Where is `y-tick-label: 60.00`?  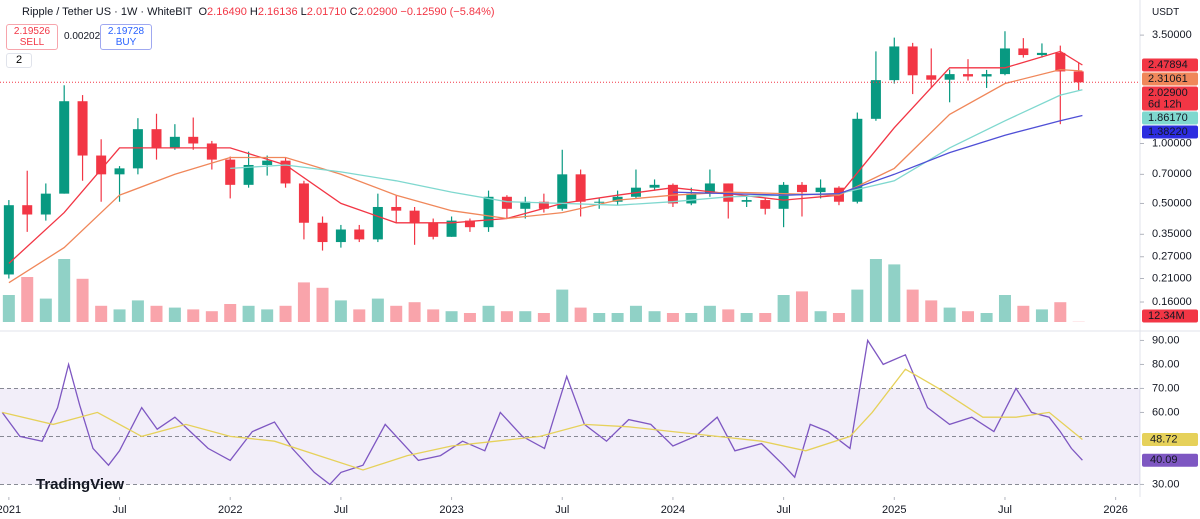
y-tick-label: 60.00 is located at coordinates (1166, 412).